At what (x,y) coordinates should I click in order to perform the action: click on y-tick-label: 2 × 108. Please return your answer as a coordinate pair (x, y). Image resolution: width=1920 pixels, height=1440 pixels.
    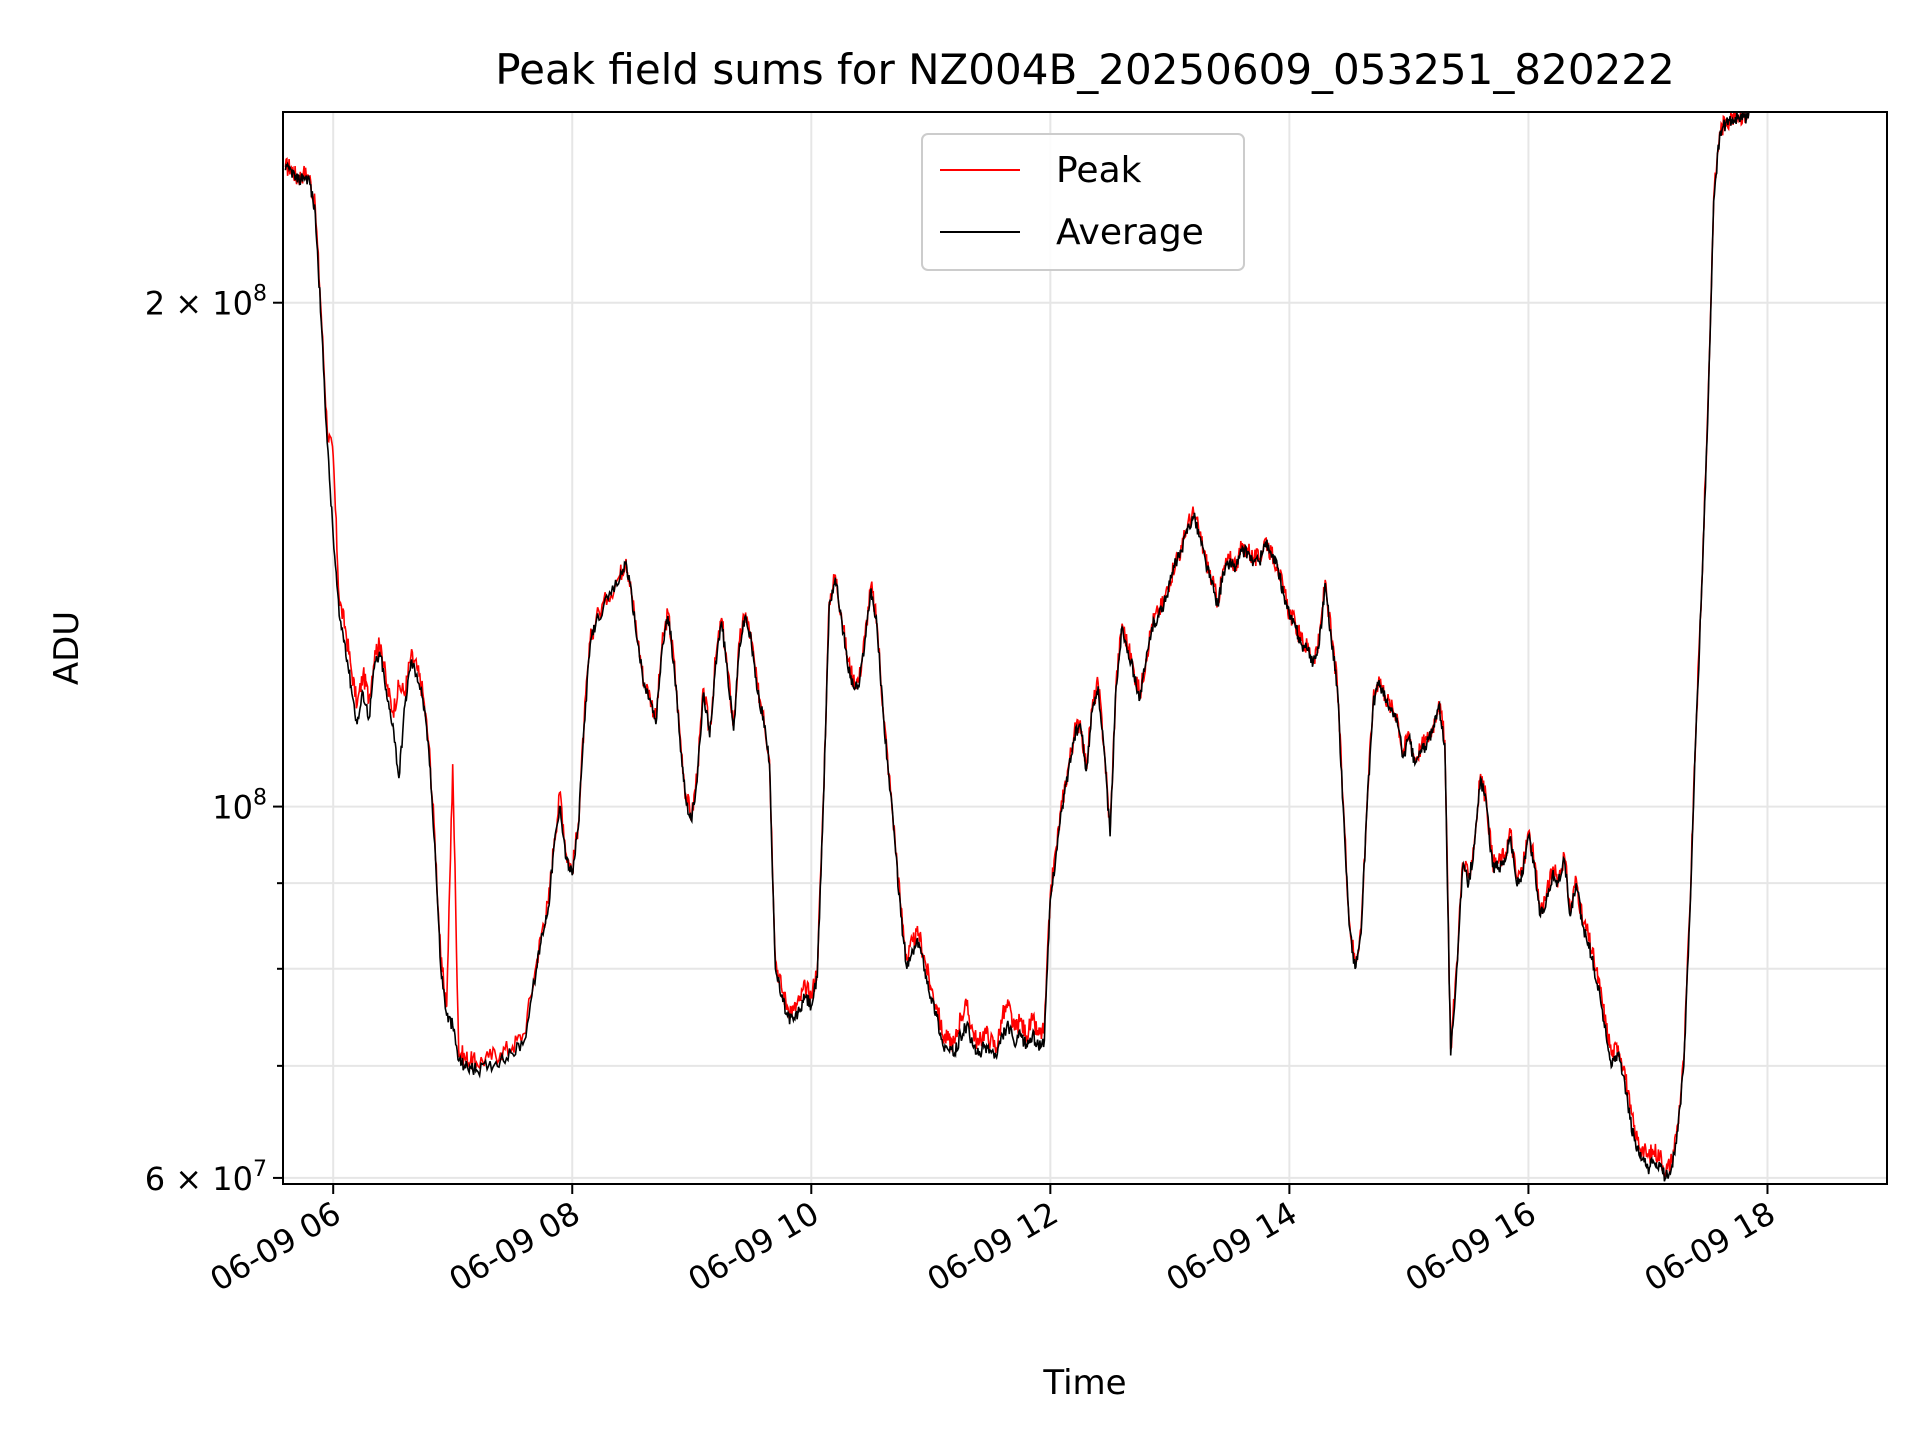
    Looking at the image, I should click on (206, 302).